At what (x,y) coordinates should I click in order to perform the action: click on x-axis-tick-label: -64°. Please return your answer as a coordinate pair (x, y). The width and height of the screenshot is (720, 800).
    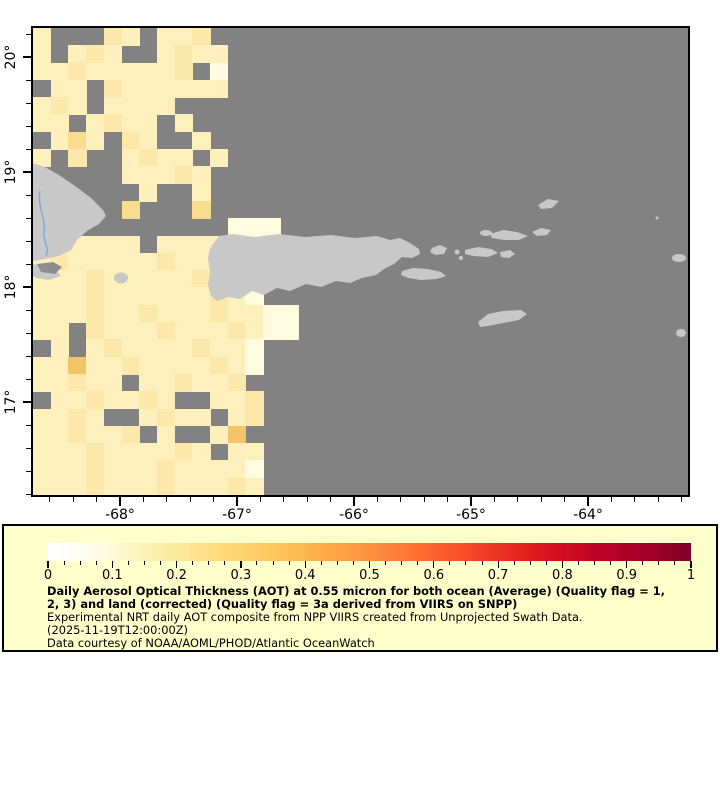
    Looking at the image, I should click on (588, 515).